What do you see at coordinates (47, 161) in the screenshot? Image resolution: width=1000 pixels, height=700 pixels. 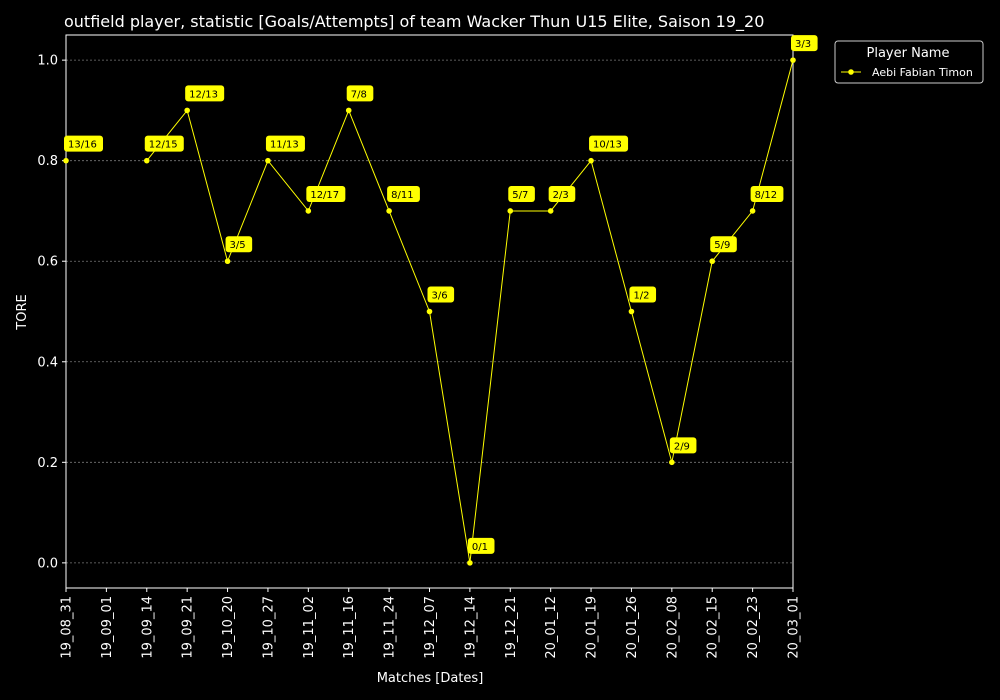 I see `y-tick-label: 0.8` at bounding box center [47, 161].